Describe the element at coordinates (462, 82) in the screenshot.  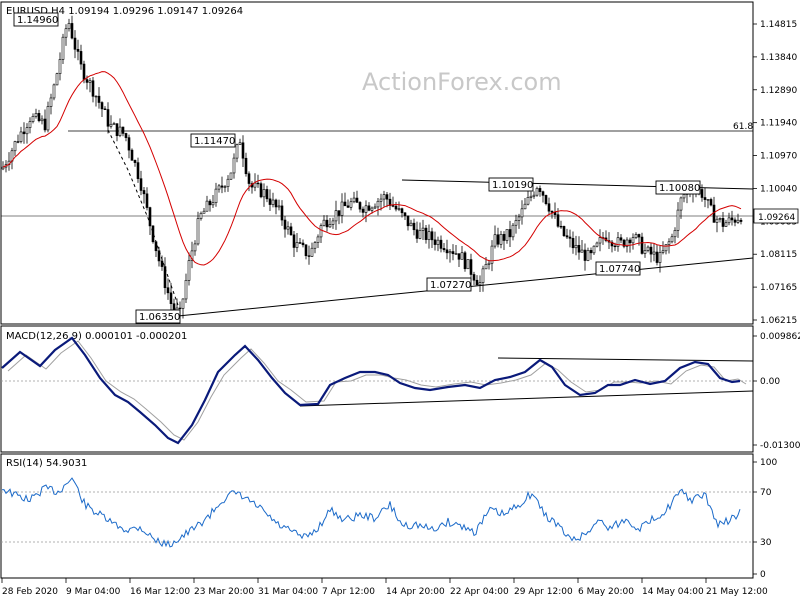
I see `watermark: ActionForex.com` at that location.